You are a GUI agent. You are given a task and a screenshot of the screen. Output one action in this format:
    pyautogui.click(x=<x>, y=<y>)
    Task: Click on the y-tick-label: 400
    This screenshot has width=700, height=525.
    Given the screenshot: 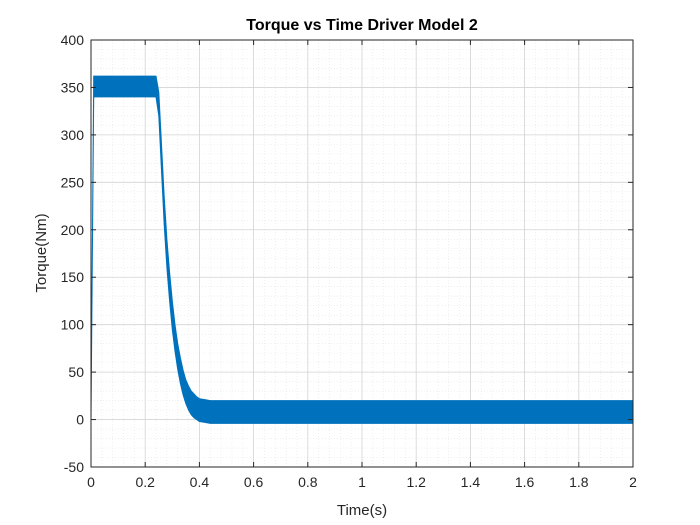 What is the action you would take?
    pyautogui.click(x=73, y=40)
    